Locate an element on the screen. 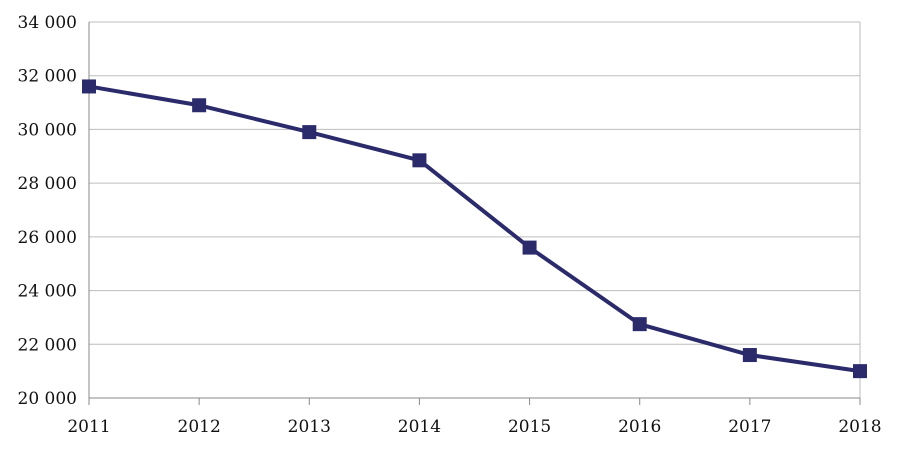 The width and height of the screenshot is (900, 458). y-tick-label: 26 000 is located at coordinates (47, 238).